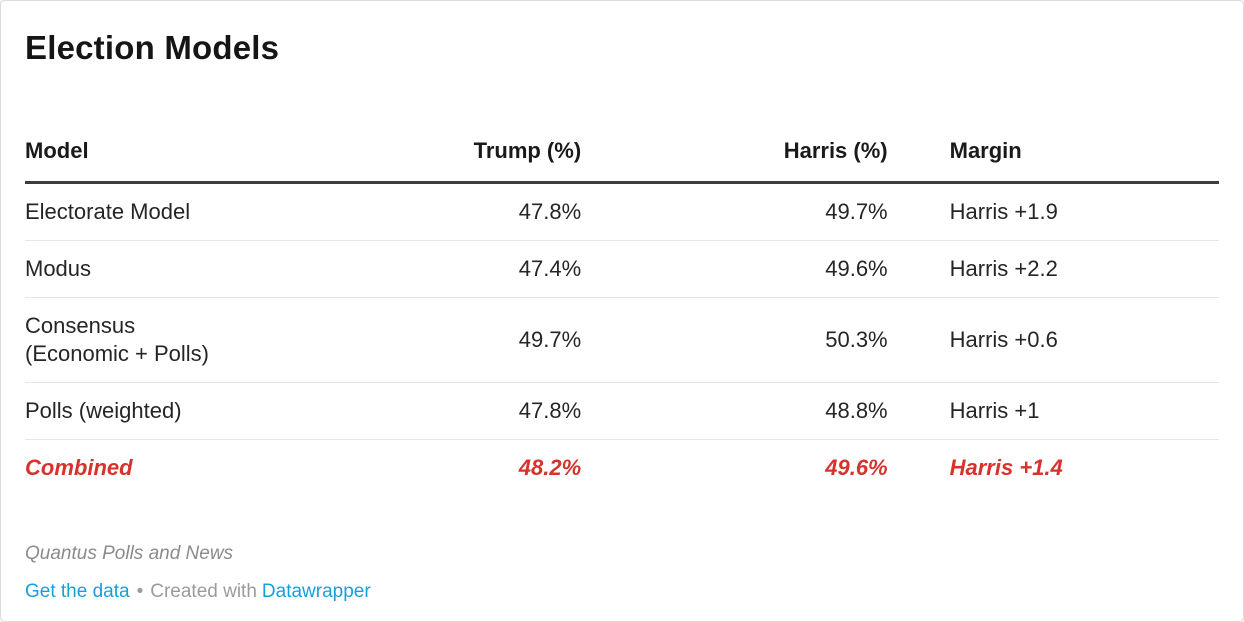 The width and height of the screenshot is (1244, 622). What do you see at coordinates (1003, 268) in the screenshot?
I see `margin-cell: Harris +2.2` at bounding box center [1003, 268].